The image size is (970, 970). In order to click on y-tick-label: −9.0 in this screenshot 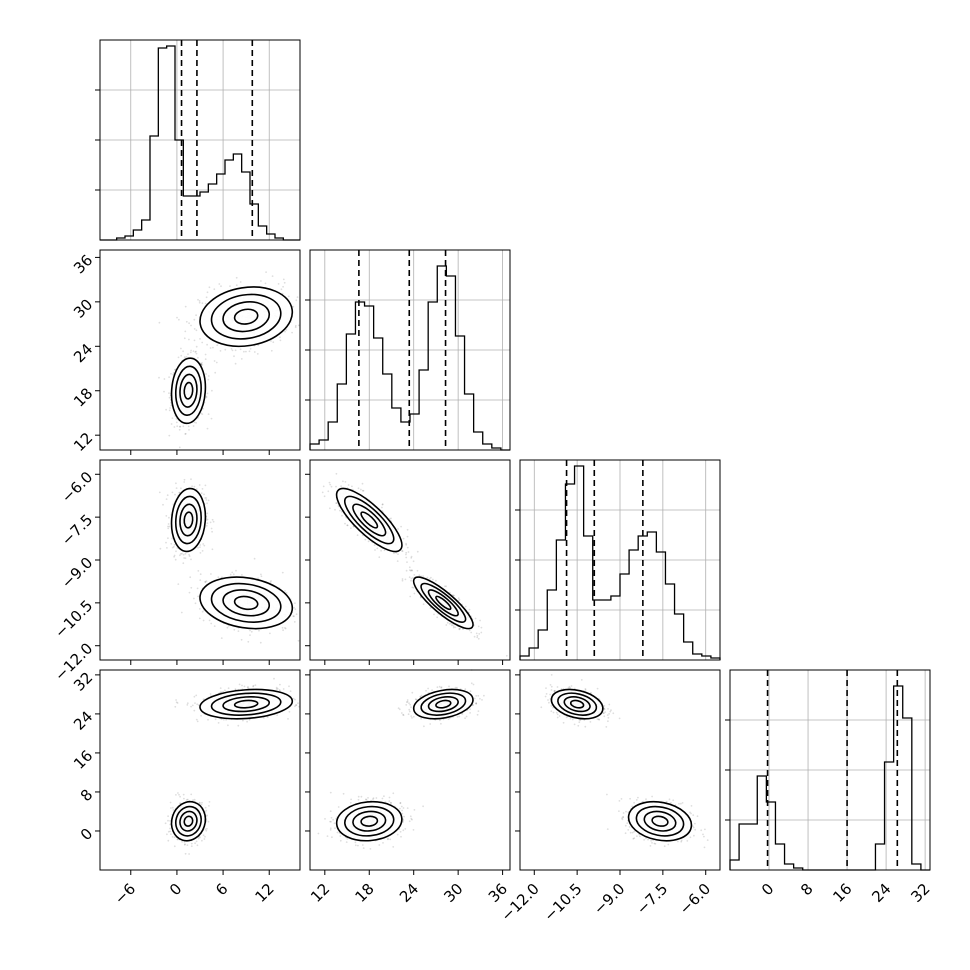, I will do `click(77, 573)`.